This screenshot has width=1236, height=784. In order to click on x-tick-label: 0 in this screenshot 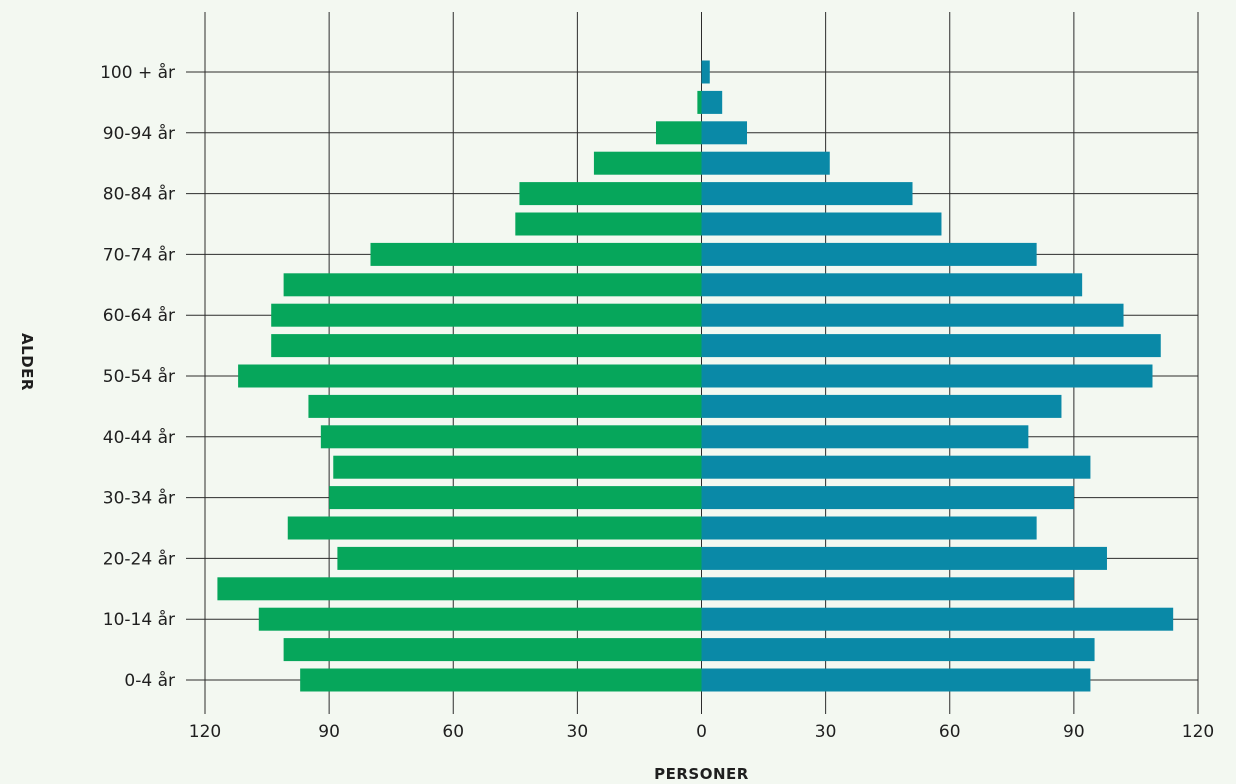, I will do `click(701, 732)`.